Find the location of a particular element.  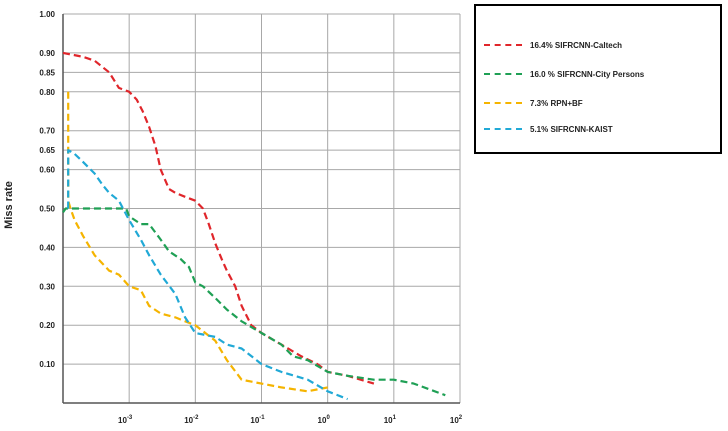

x-tick-label: 10⁰ is located at coordinates (324, 420).